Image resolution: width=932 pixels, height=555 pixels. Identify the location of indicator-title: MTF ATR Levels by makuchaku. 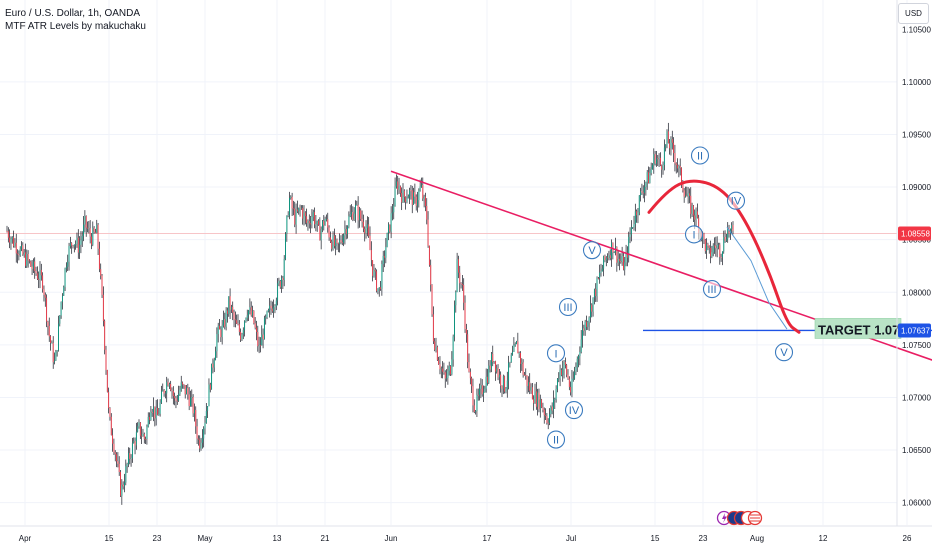
(75, 26).